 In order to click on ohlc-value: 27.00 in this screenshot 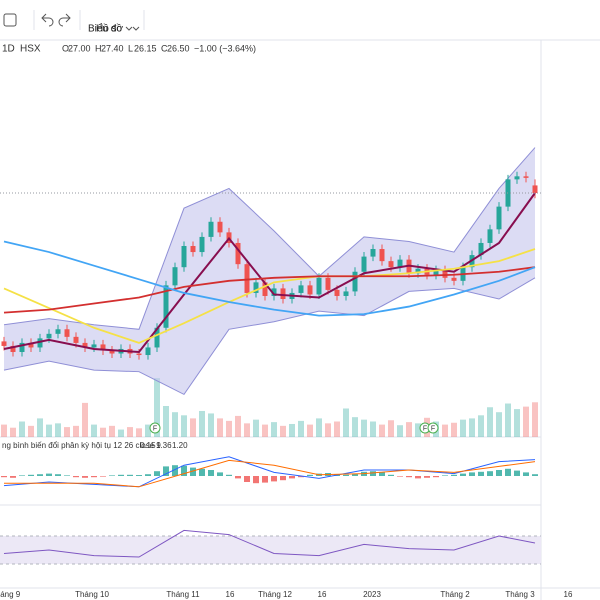, I will do `click(79, 48)`.